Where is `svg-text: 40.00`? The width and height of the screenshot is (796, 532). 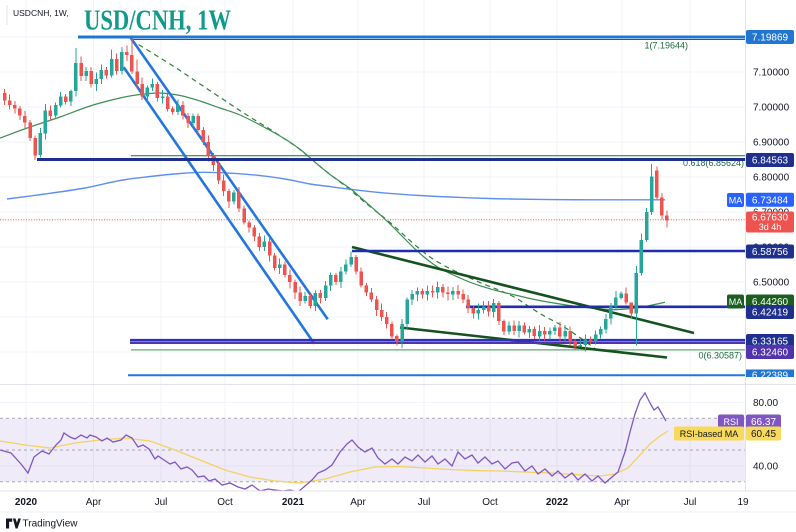
svg-text: 40.00 is located at coordinates (765, 466).